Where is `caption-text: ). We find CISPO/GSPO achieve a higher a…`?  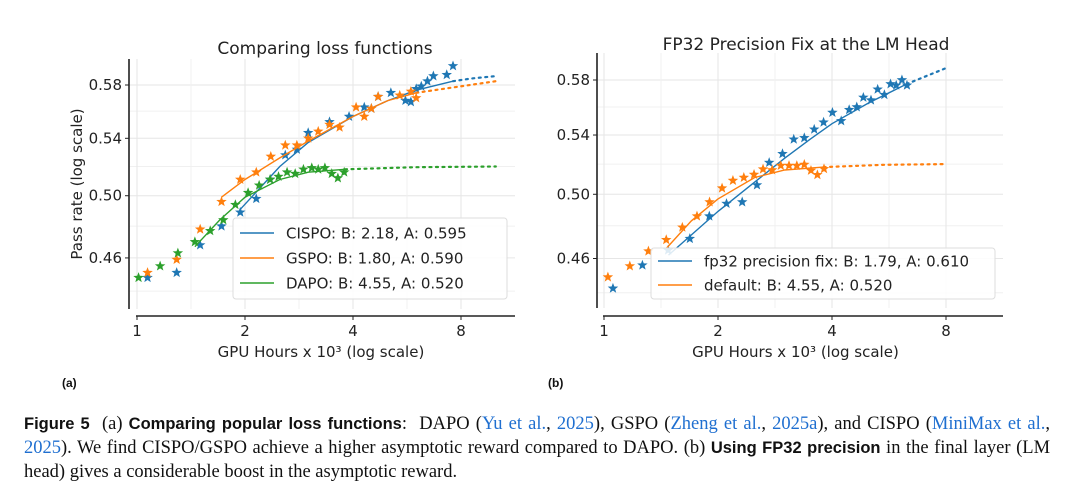
caption-text: ). We find CISPO/GSPO achieve a higher a… is located at coordinates (386, 448).